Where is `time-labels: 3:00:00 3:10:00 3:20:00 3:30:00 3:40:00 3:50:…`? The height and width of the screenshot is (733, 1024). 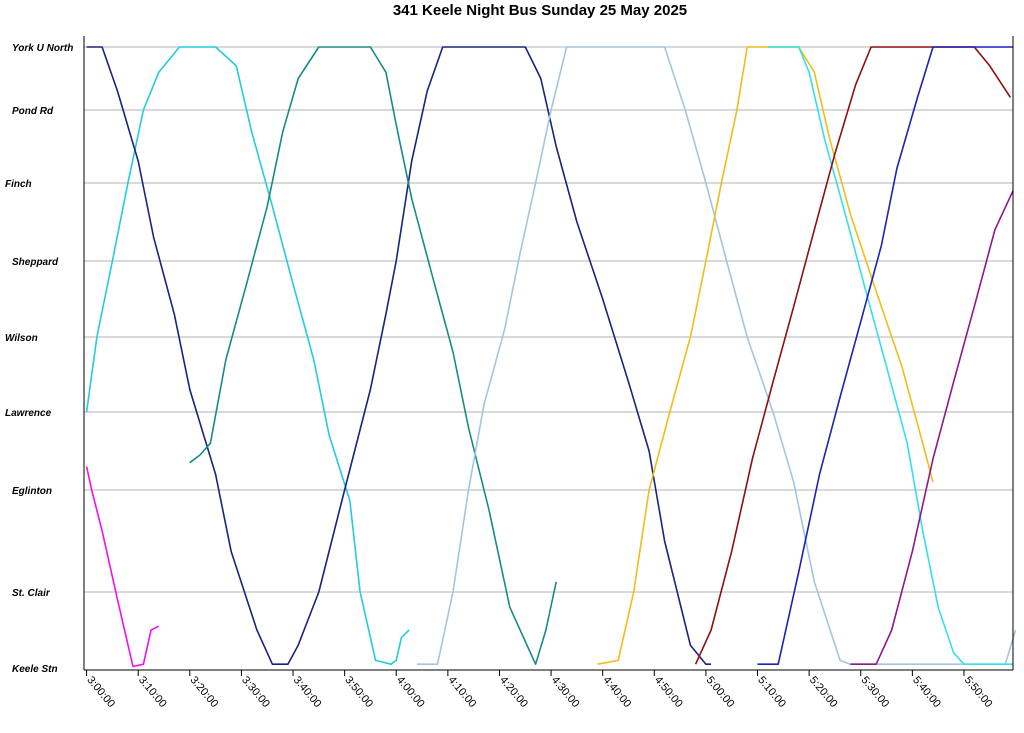 time-labels: 3:00:00 3:10:00 3:20:00 3:30:00 3:40:00 3:50:… is located at coordinates (539, 692).